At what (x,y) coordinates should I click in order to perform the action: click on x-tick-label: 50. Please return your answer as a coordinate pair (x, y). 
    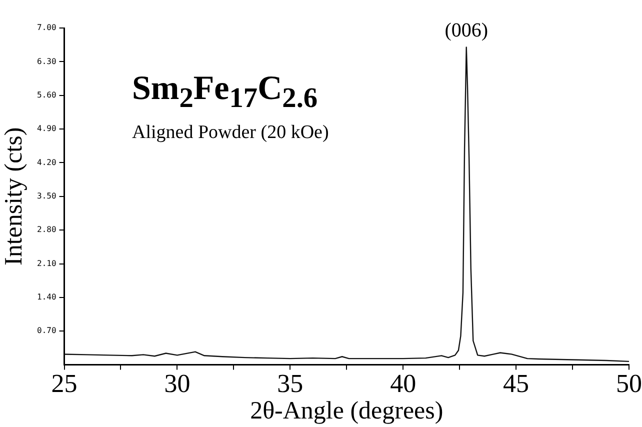
    Looking at the image, I should click on (629, 383).